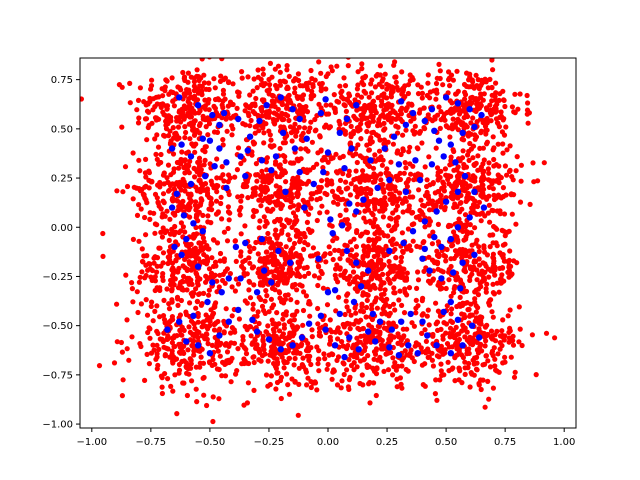 The image size is (640, 480). Describe the element at coordinates (62, 80) in the screenshot. I see `y-tick-label: 0.75` at that location.